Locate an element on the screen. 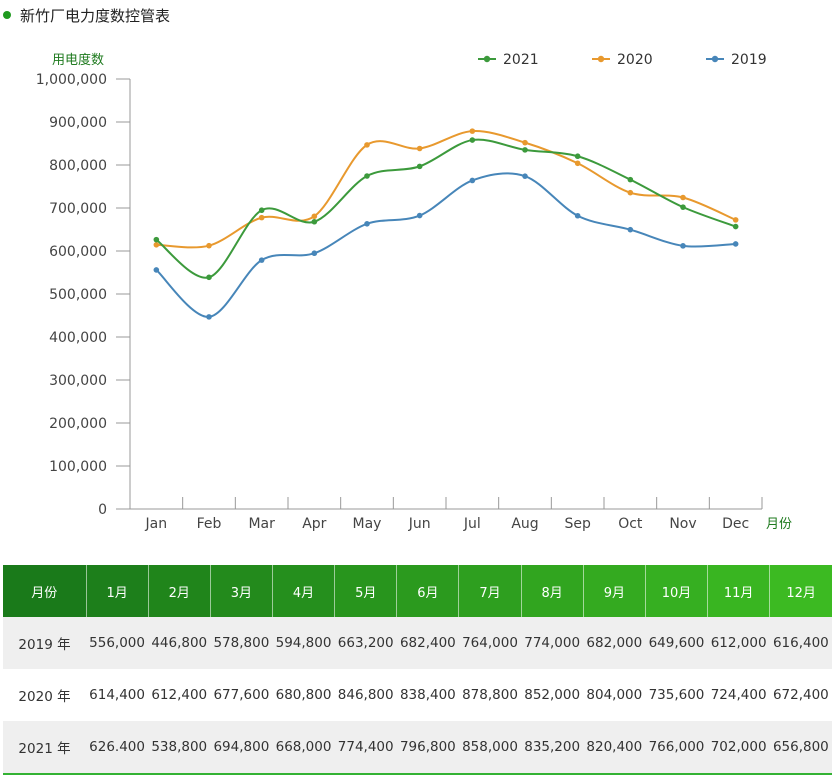 This screenshot has width=835, height=777. series-line-2021 is located at coordinates (446, 208).